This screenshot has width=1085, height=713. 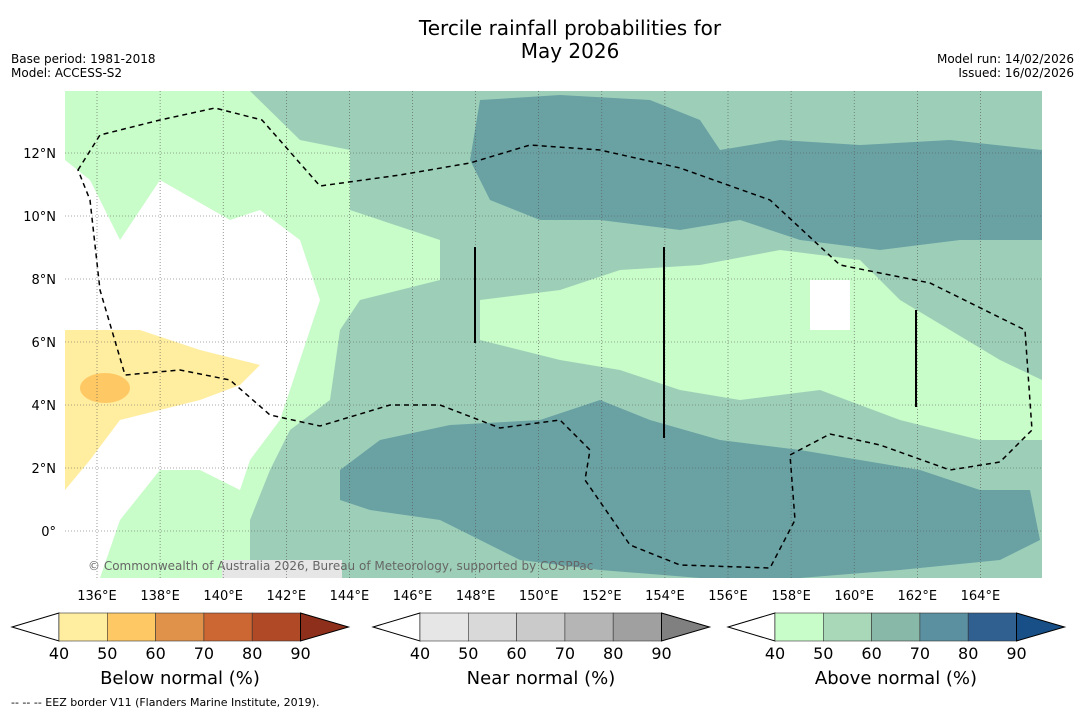 What do you see at coordinates (756, 172) in the screenshot?
I see `dark-teal-north` at bounding box center [756, 172].